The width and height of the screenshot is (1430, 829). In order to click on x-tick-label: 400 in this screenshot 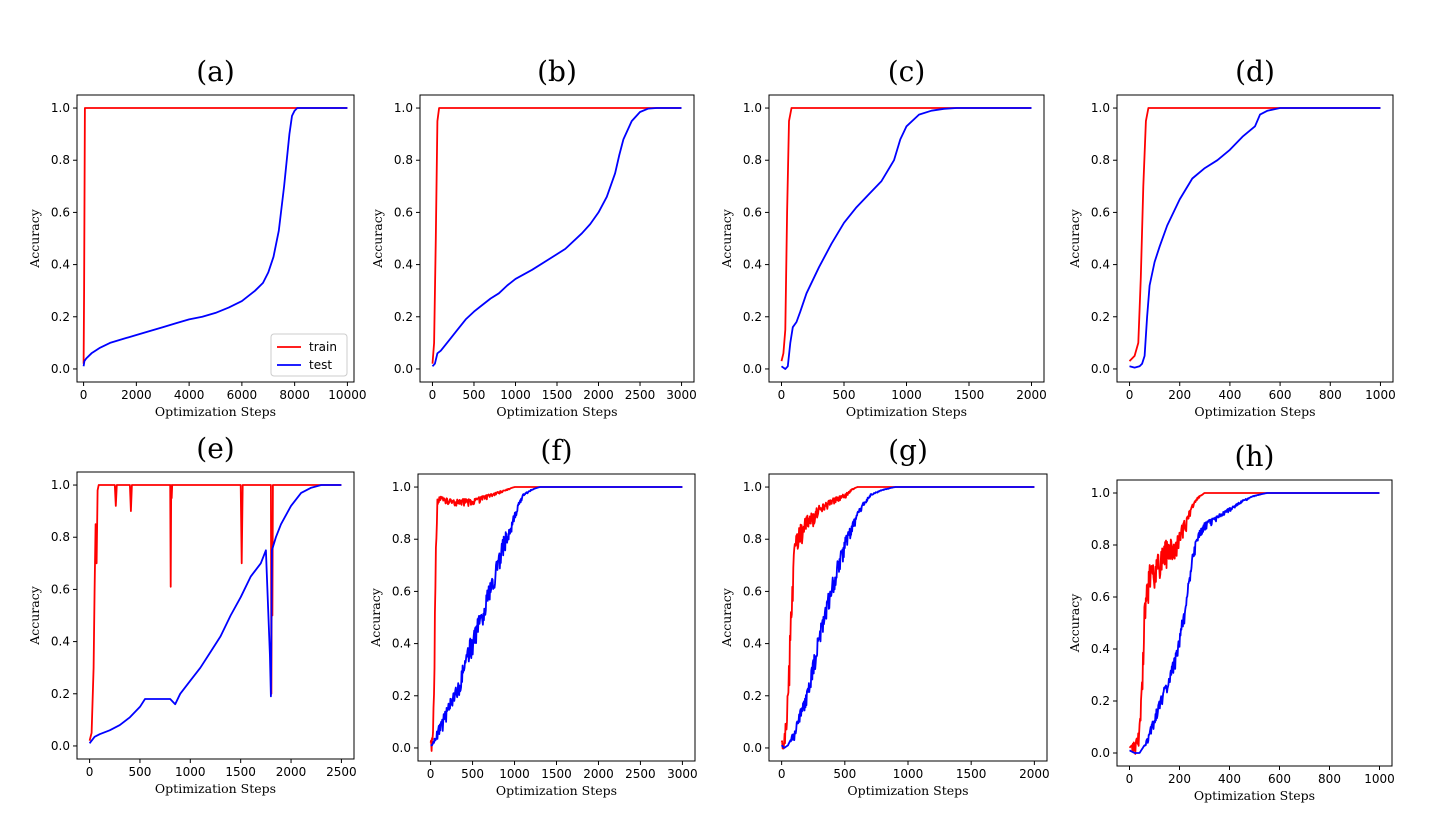, I will do `click(1229, 779)`.